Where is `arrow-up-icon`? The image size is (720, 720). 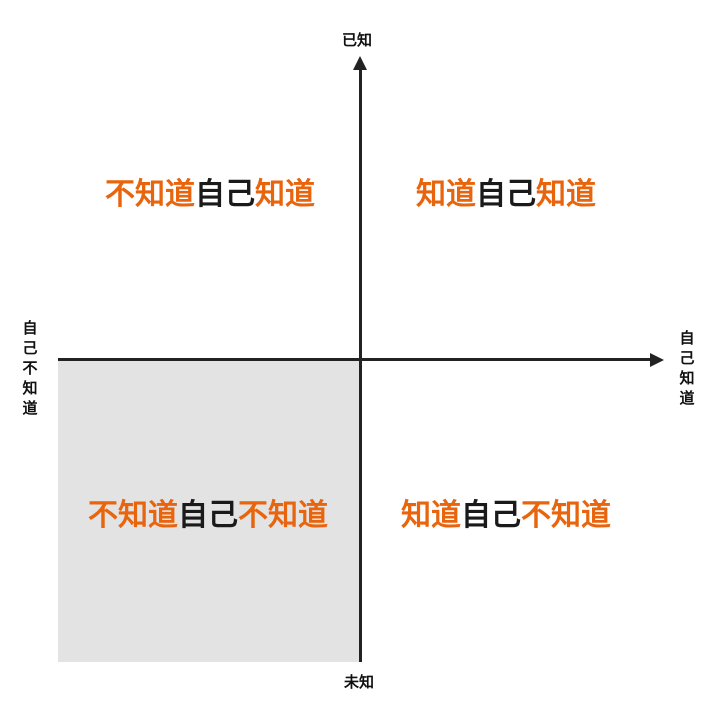 arrow-up-icon is located at coordinates (360, 63).